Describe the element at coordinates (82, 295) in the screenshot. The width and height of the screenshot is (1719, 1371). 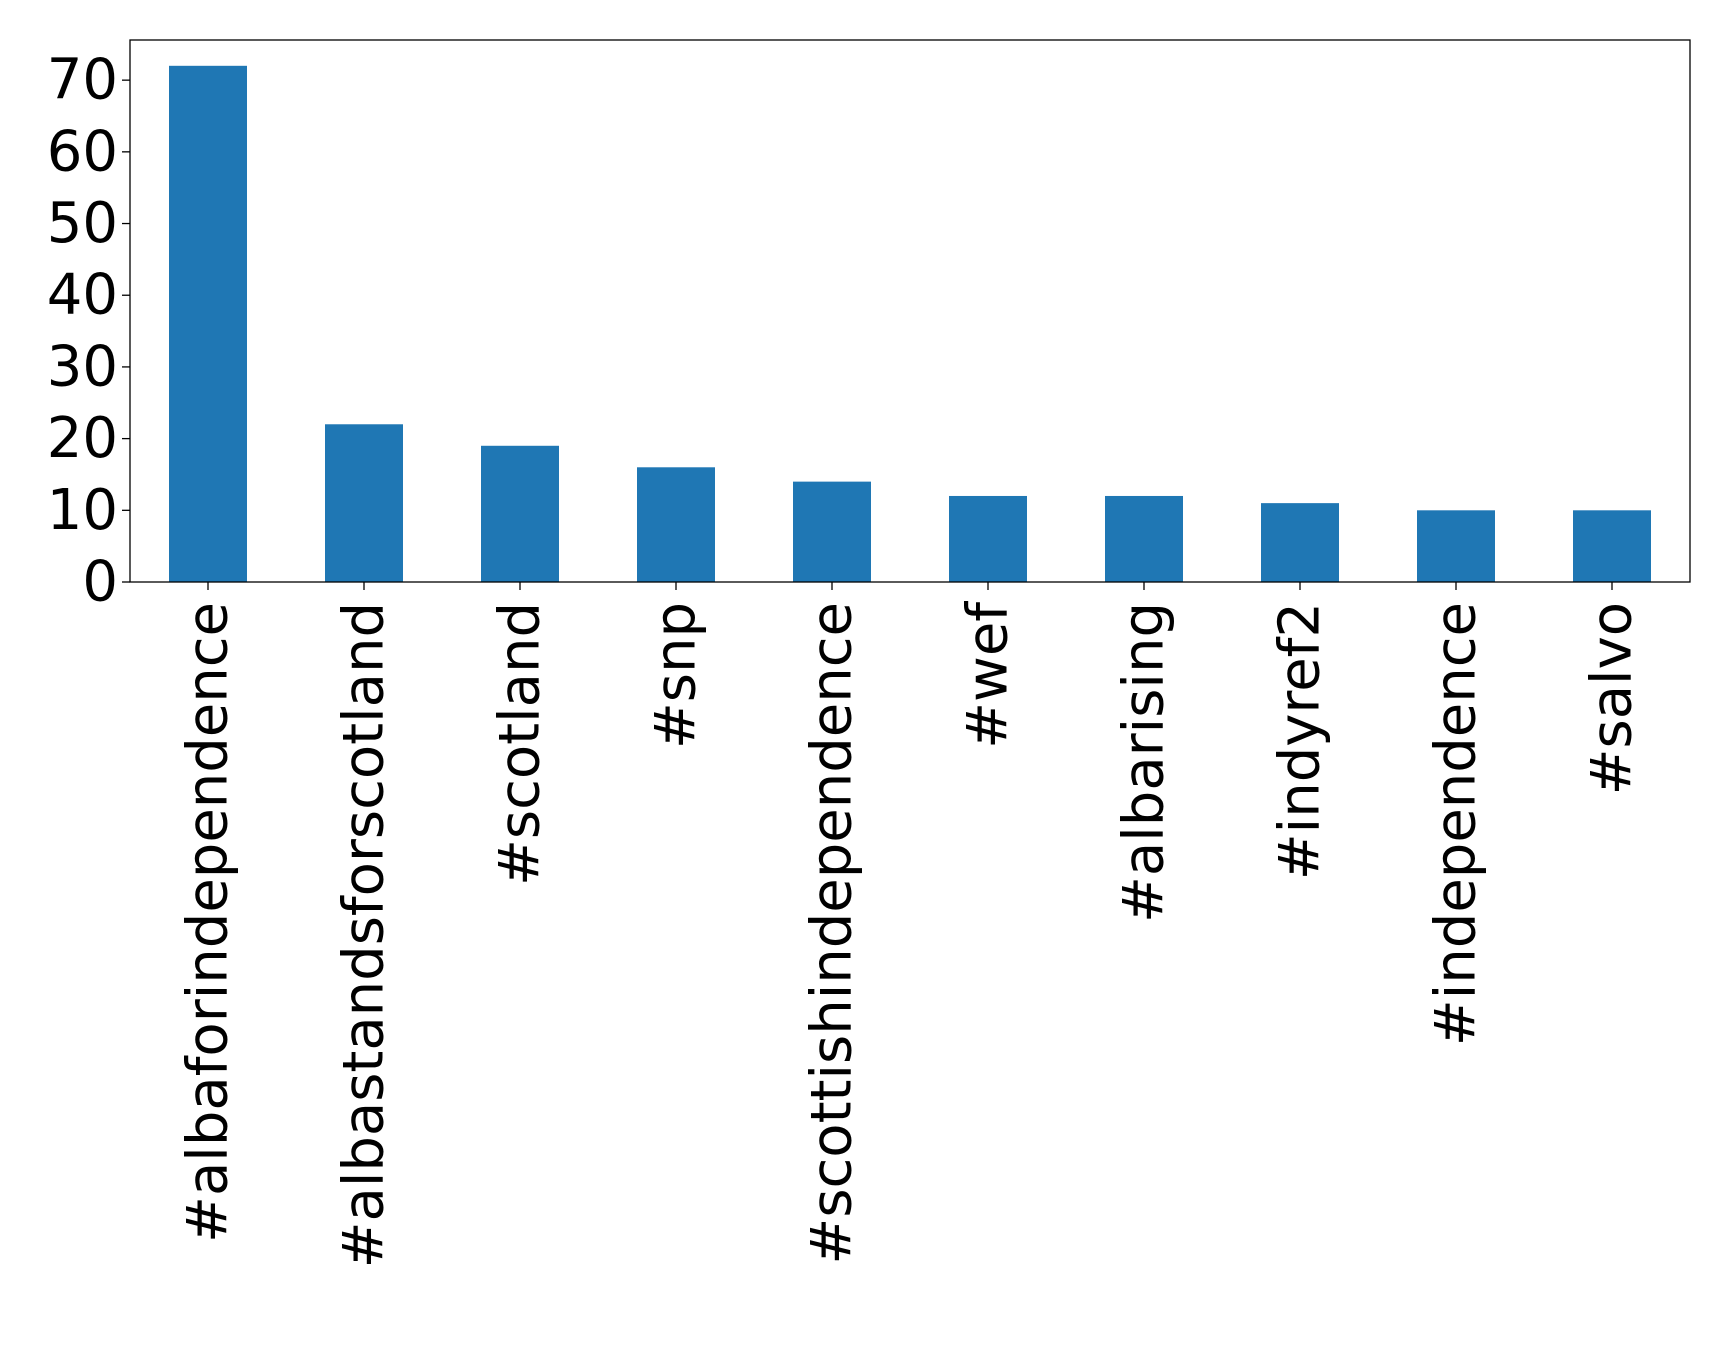
I see `y-tick-label: 40` at that location.